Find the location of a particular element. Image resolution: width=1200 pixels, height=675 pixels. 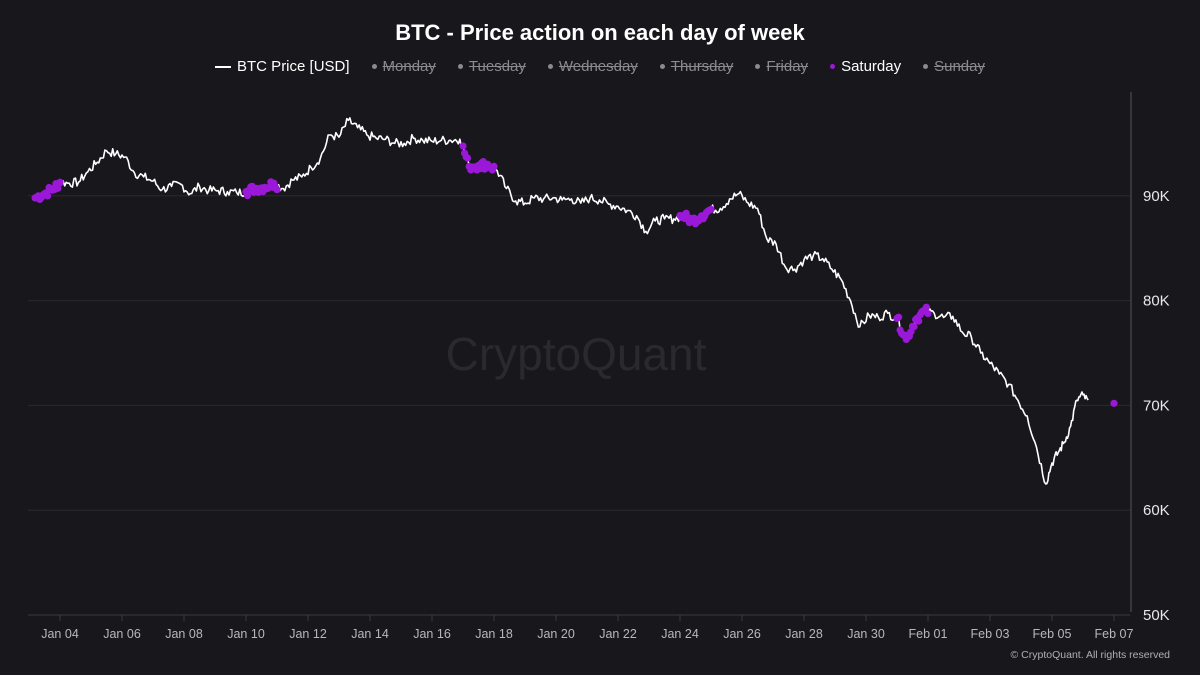

legend-item-monday: Monday is located at coordinates (403, 66).